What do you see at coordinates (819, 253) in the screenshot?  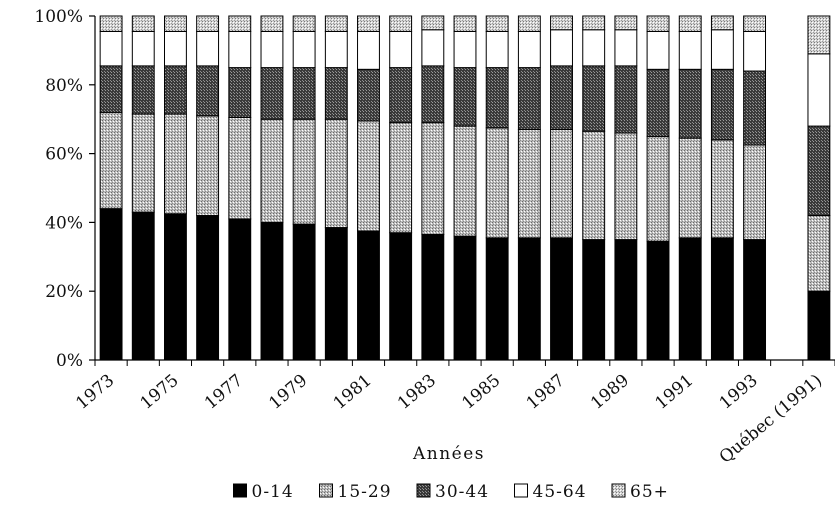 I see `bar-segment-15-29-Qubec1991` at bounding box center [819, 253].